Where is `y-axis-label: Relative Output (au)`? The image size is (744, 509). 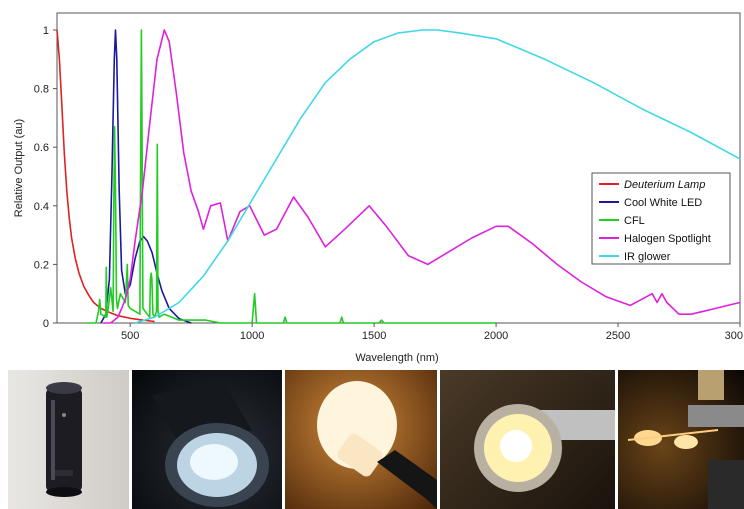
y-axis-label: Relative Output (au) is located at coordinates (19, 168).